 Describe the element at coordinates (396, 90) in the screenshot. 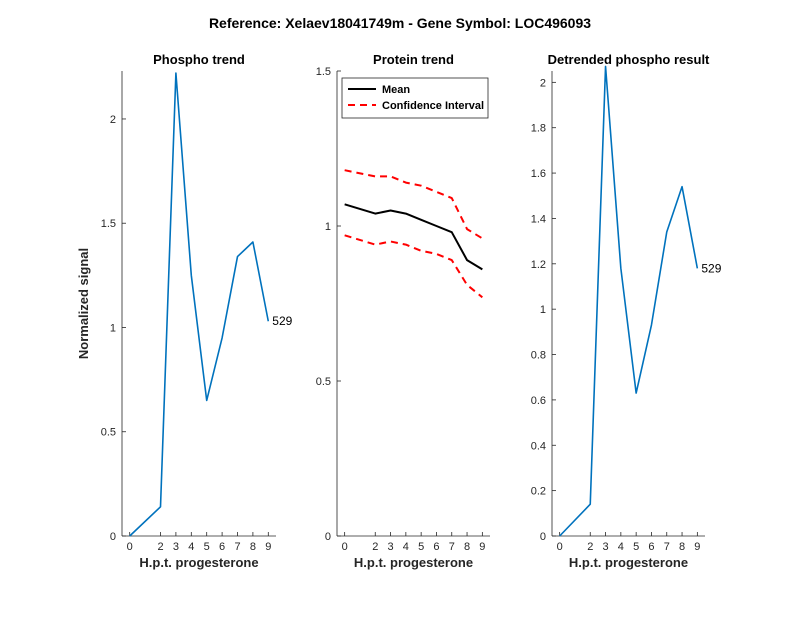

I see `legend-entry-label: Mean` at that location.